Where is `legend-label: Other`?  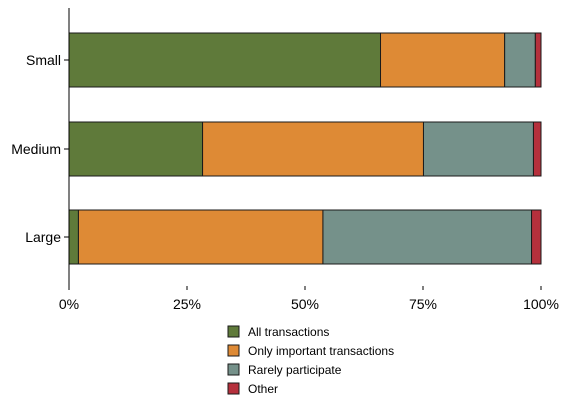 legend-label: Other is located at coordinates (263, 389).